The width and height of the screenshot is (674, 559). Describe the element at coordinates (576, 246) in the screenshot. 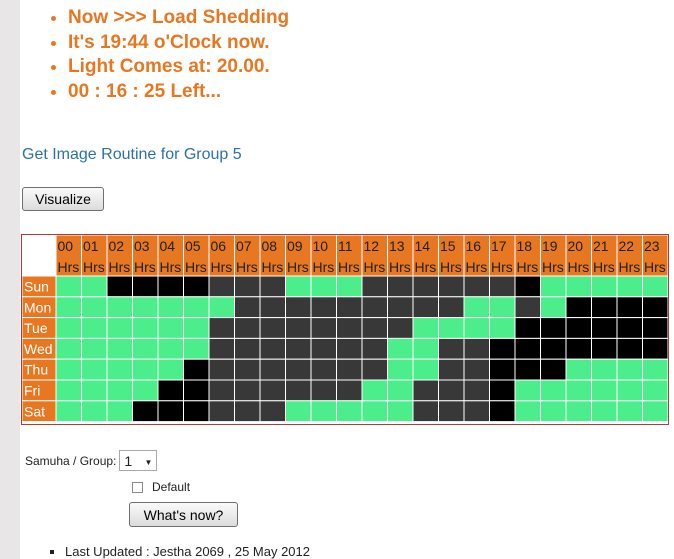

I see `hour-header-number: 20` at that location.